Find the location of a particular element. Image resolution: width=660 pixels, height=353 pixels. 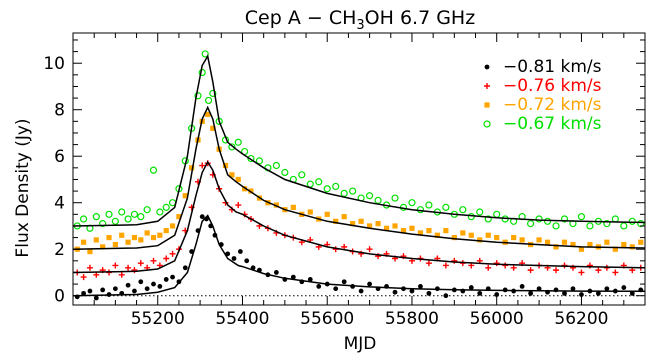

legend-label: −0.67 km/s is located at coordinates (552, 124).